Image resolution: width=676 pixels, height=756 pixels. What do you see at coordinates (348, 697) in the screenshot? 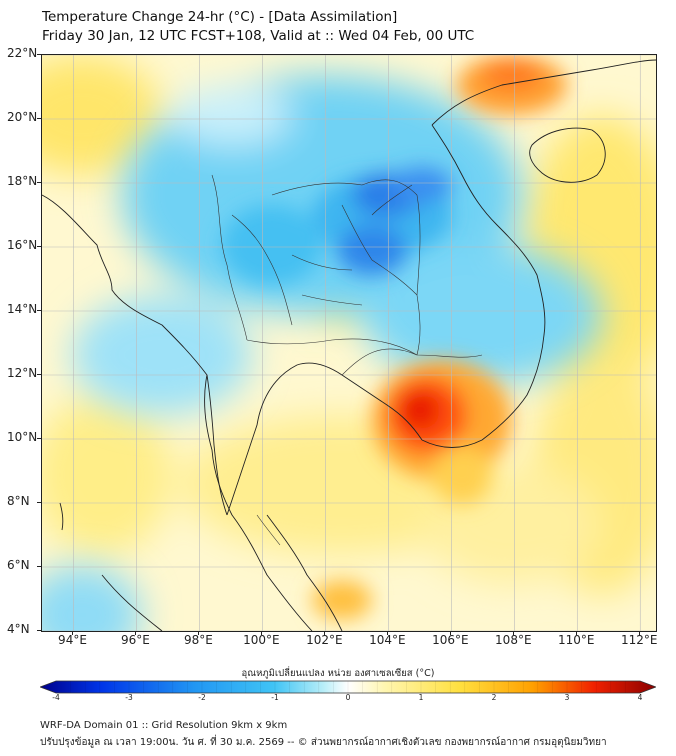
I see `colorbar-tick-label: 0` at bounding box center [348, 697].